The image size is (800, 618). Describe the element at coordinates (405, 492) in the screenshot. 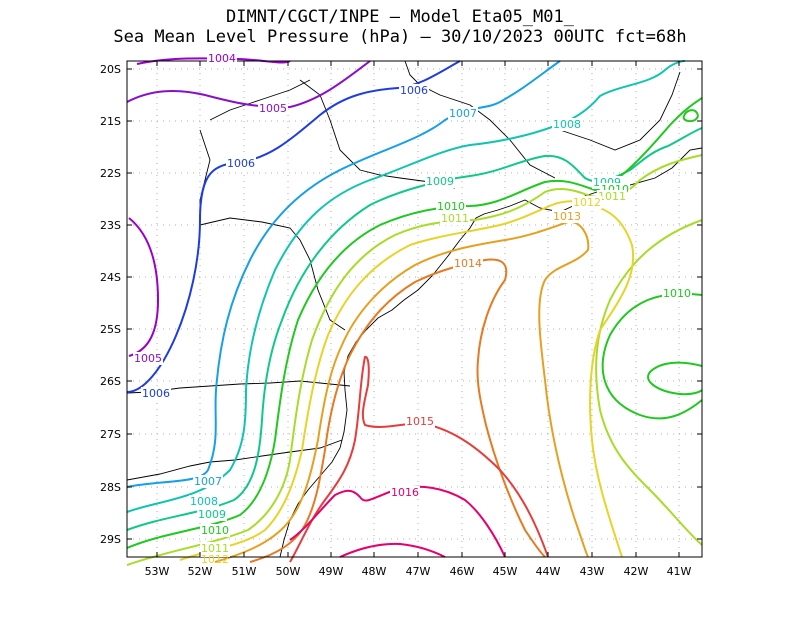

I see `contour-label: 1016` at that location.